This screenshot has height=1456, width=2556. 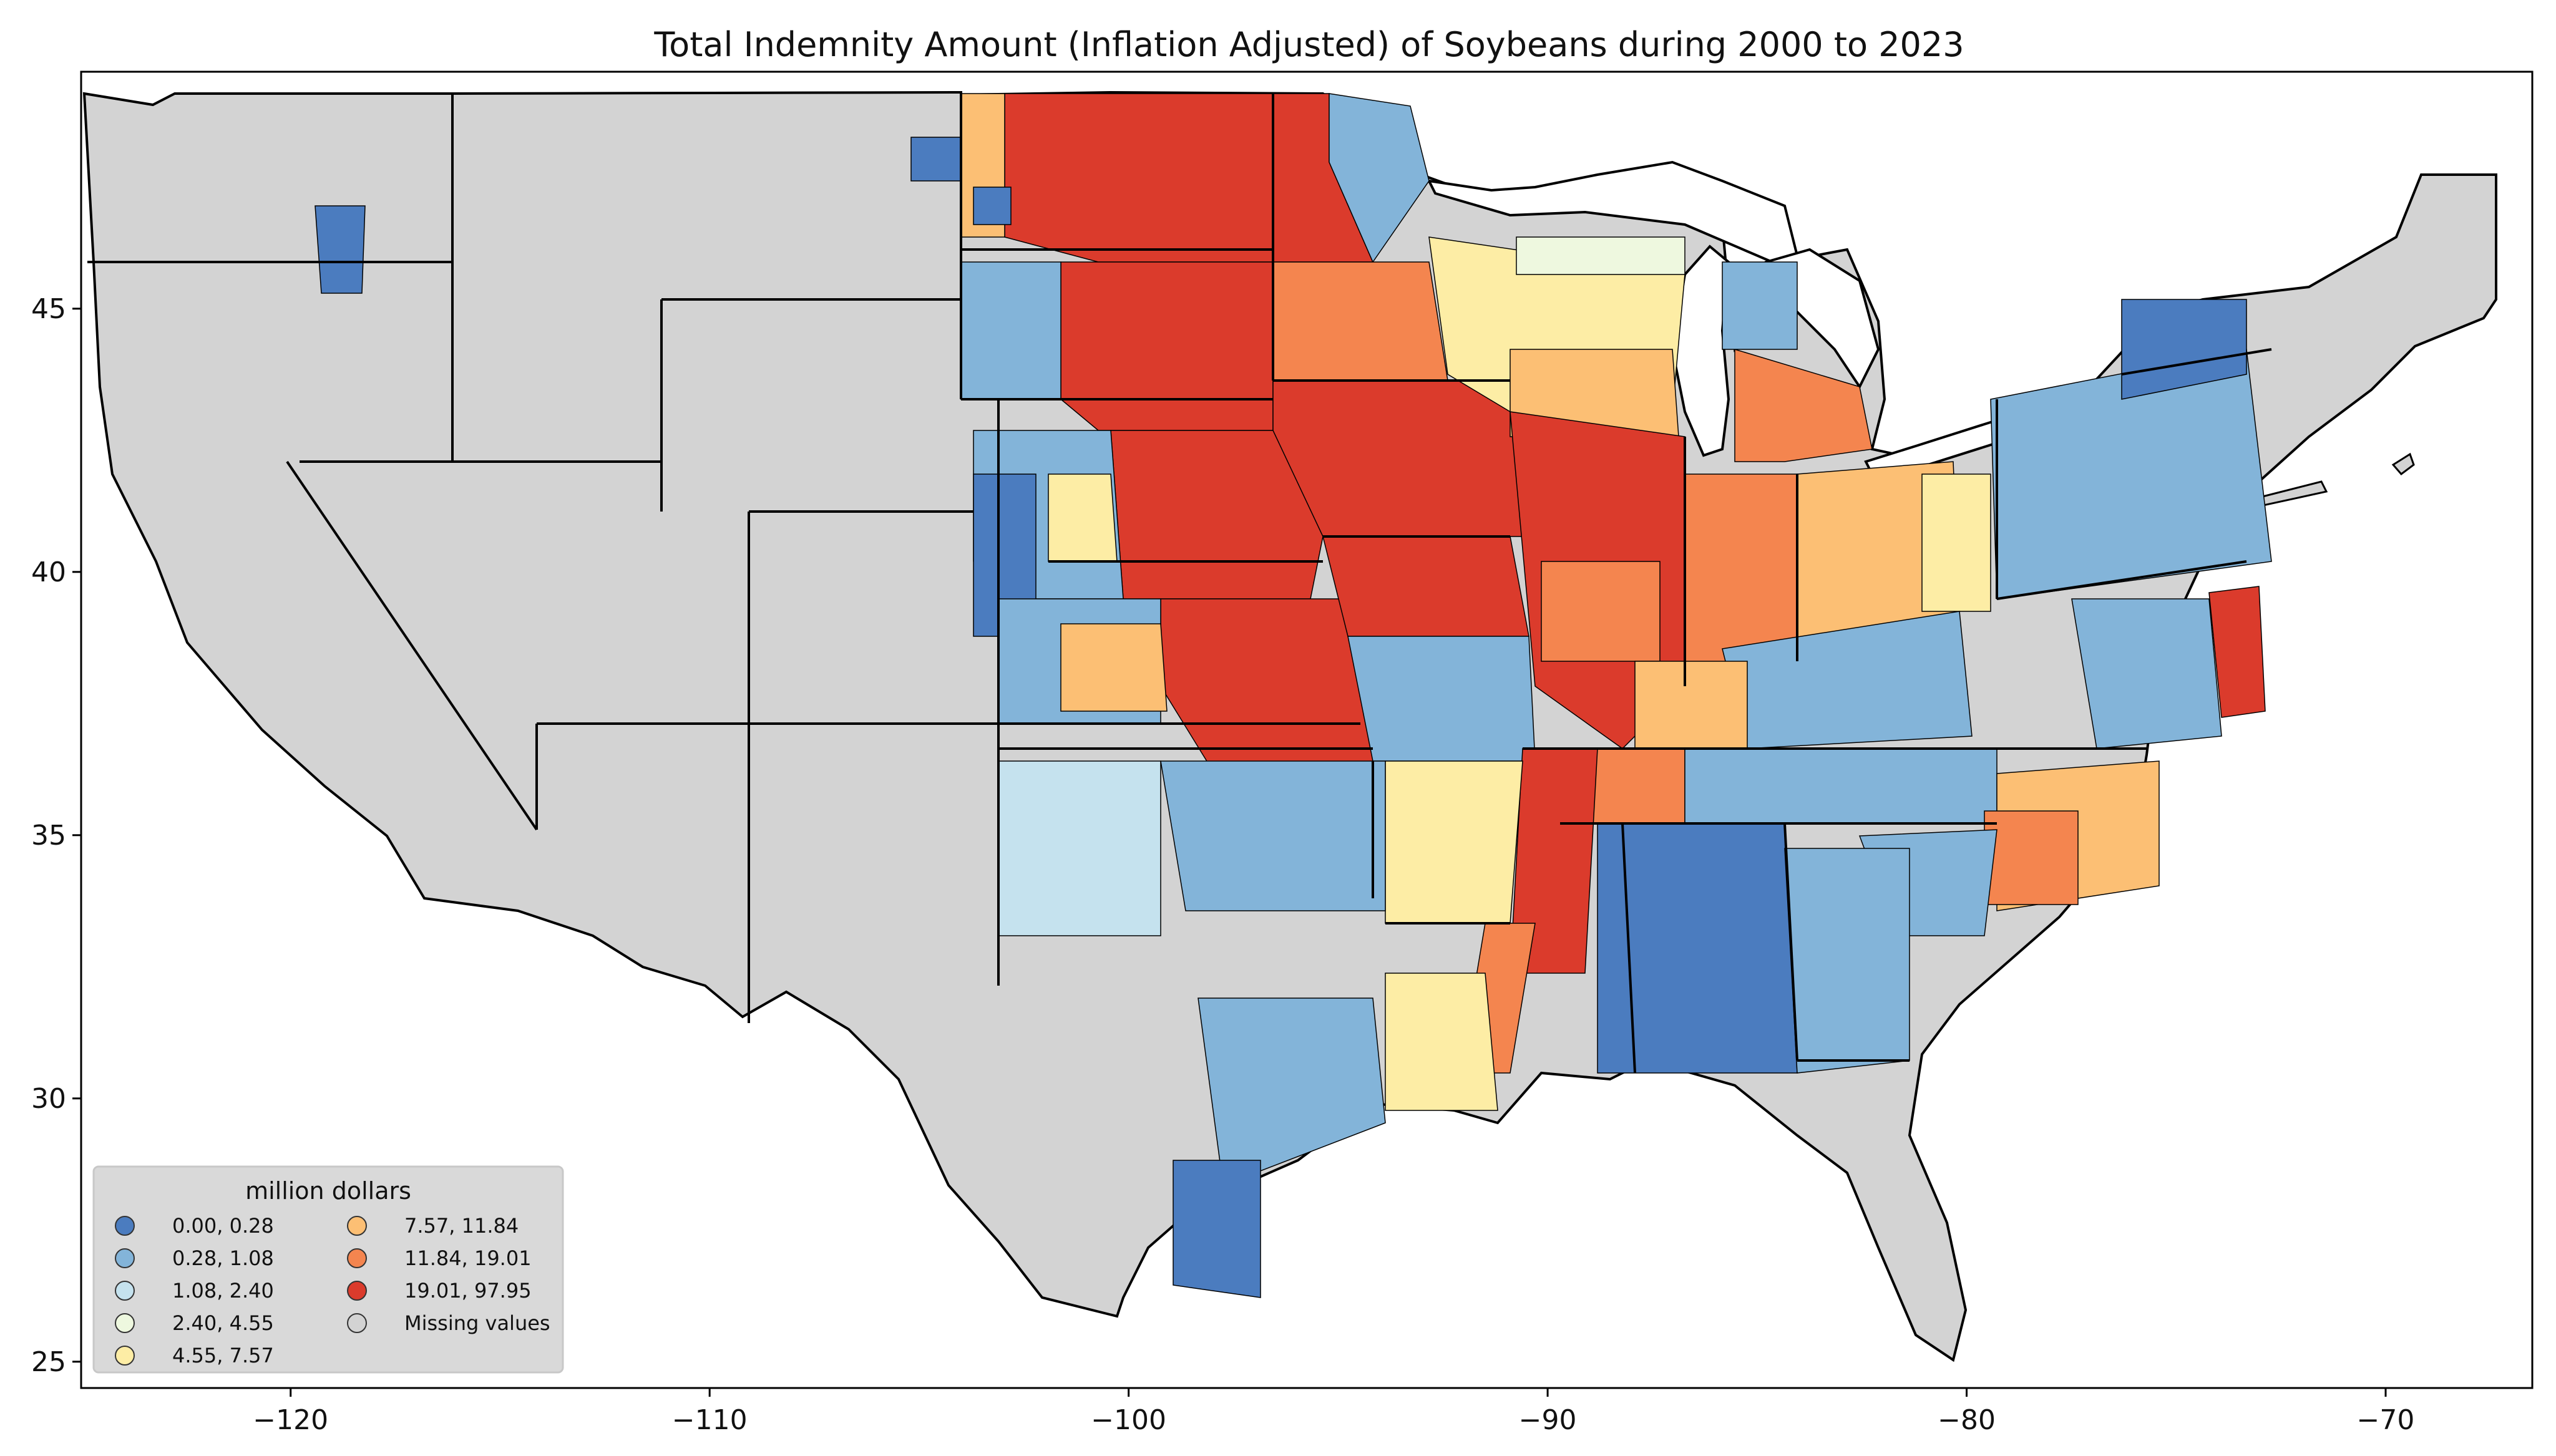 What do you see at coordinates (1139, 178) in the screenshot?
I see `region-north-dakota-east` at bounding box center [1139, 178].